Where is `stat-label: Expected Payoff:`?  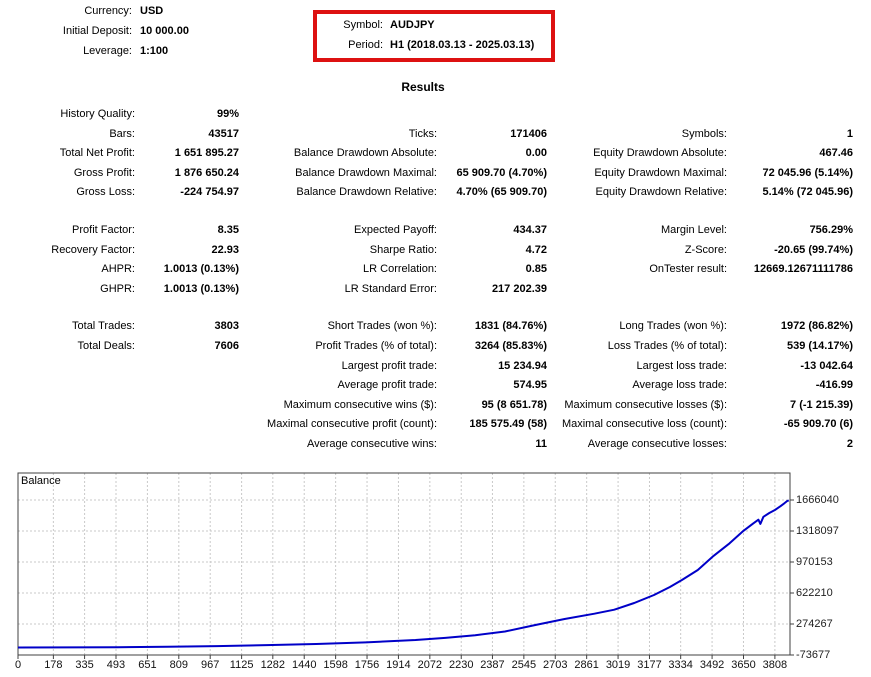
stat-label: Expected Payoff: is located at coordinates (395, 230).